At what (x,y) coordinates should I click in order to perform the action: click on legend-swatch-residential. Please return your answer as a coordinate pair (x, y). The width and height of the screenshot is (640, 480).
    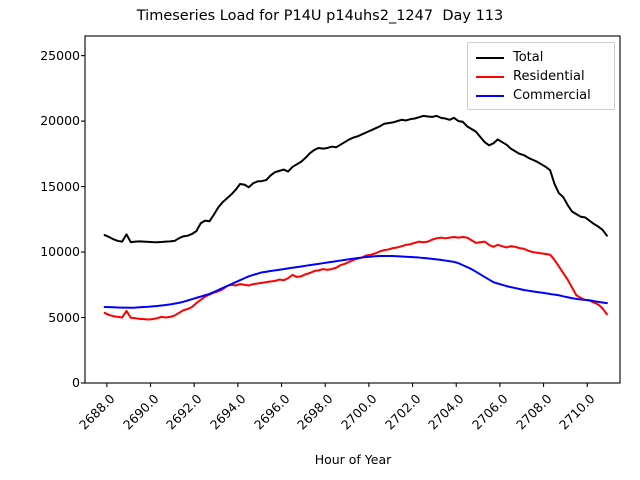
    Looking at the image, I should click on (490, 76).